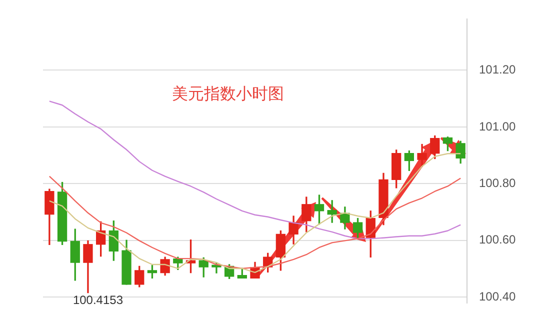  I want to click on y-tick-label: 100.40, so click(497, 296).